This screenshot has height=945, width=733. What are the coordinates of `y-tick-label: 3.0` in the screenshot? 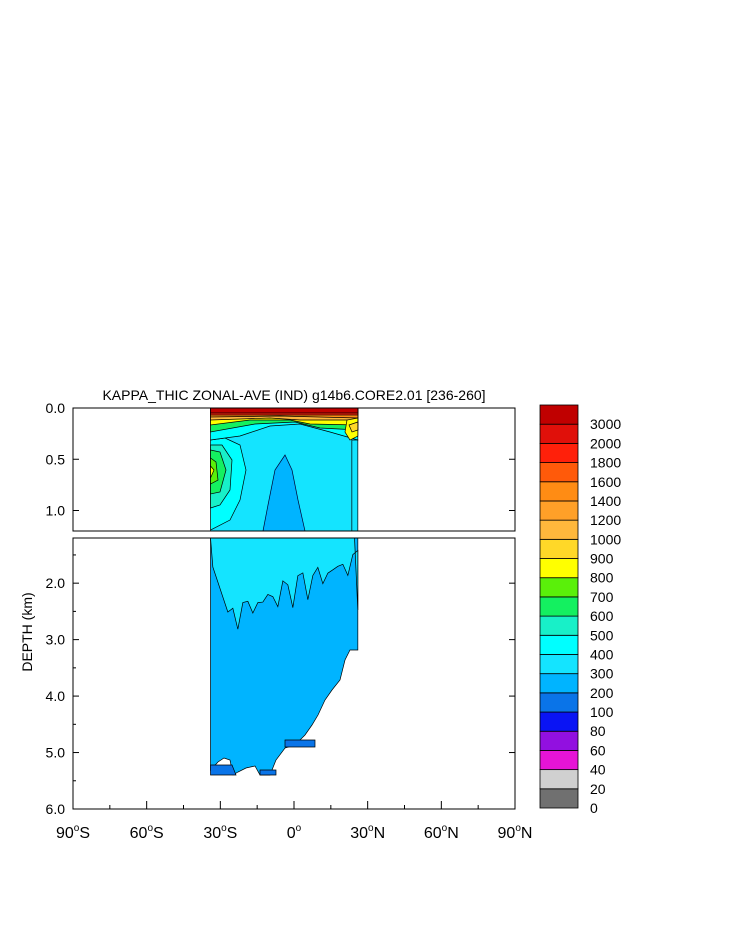 It's located at (56, 640).